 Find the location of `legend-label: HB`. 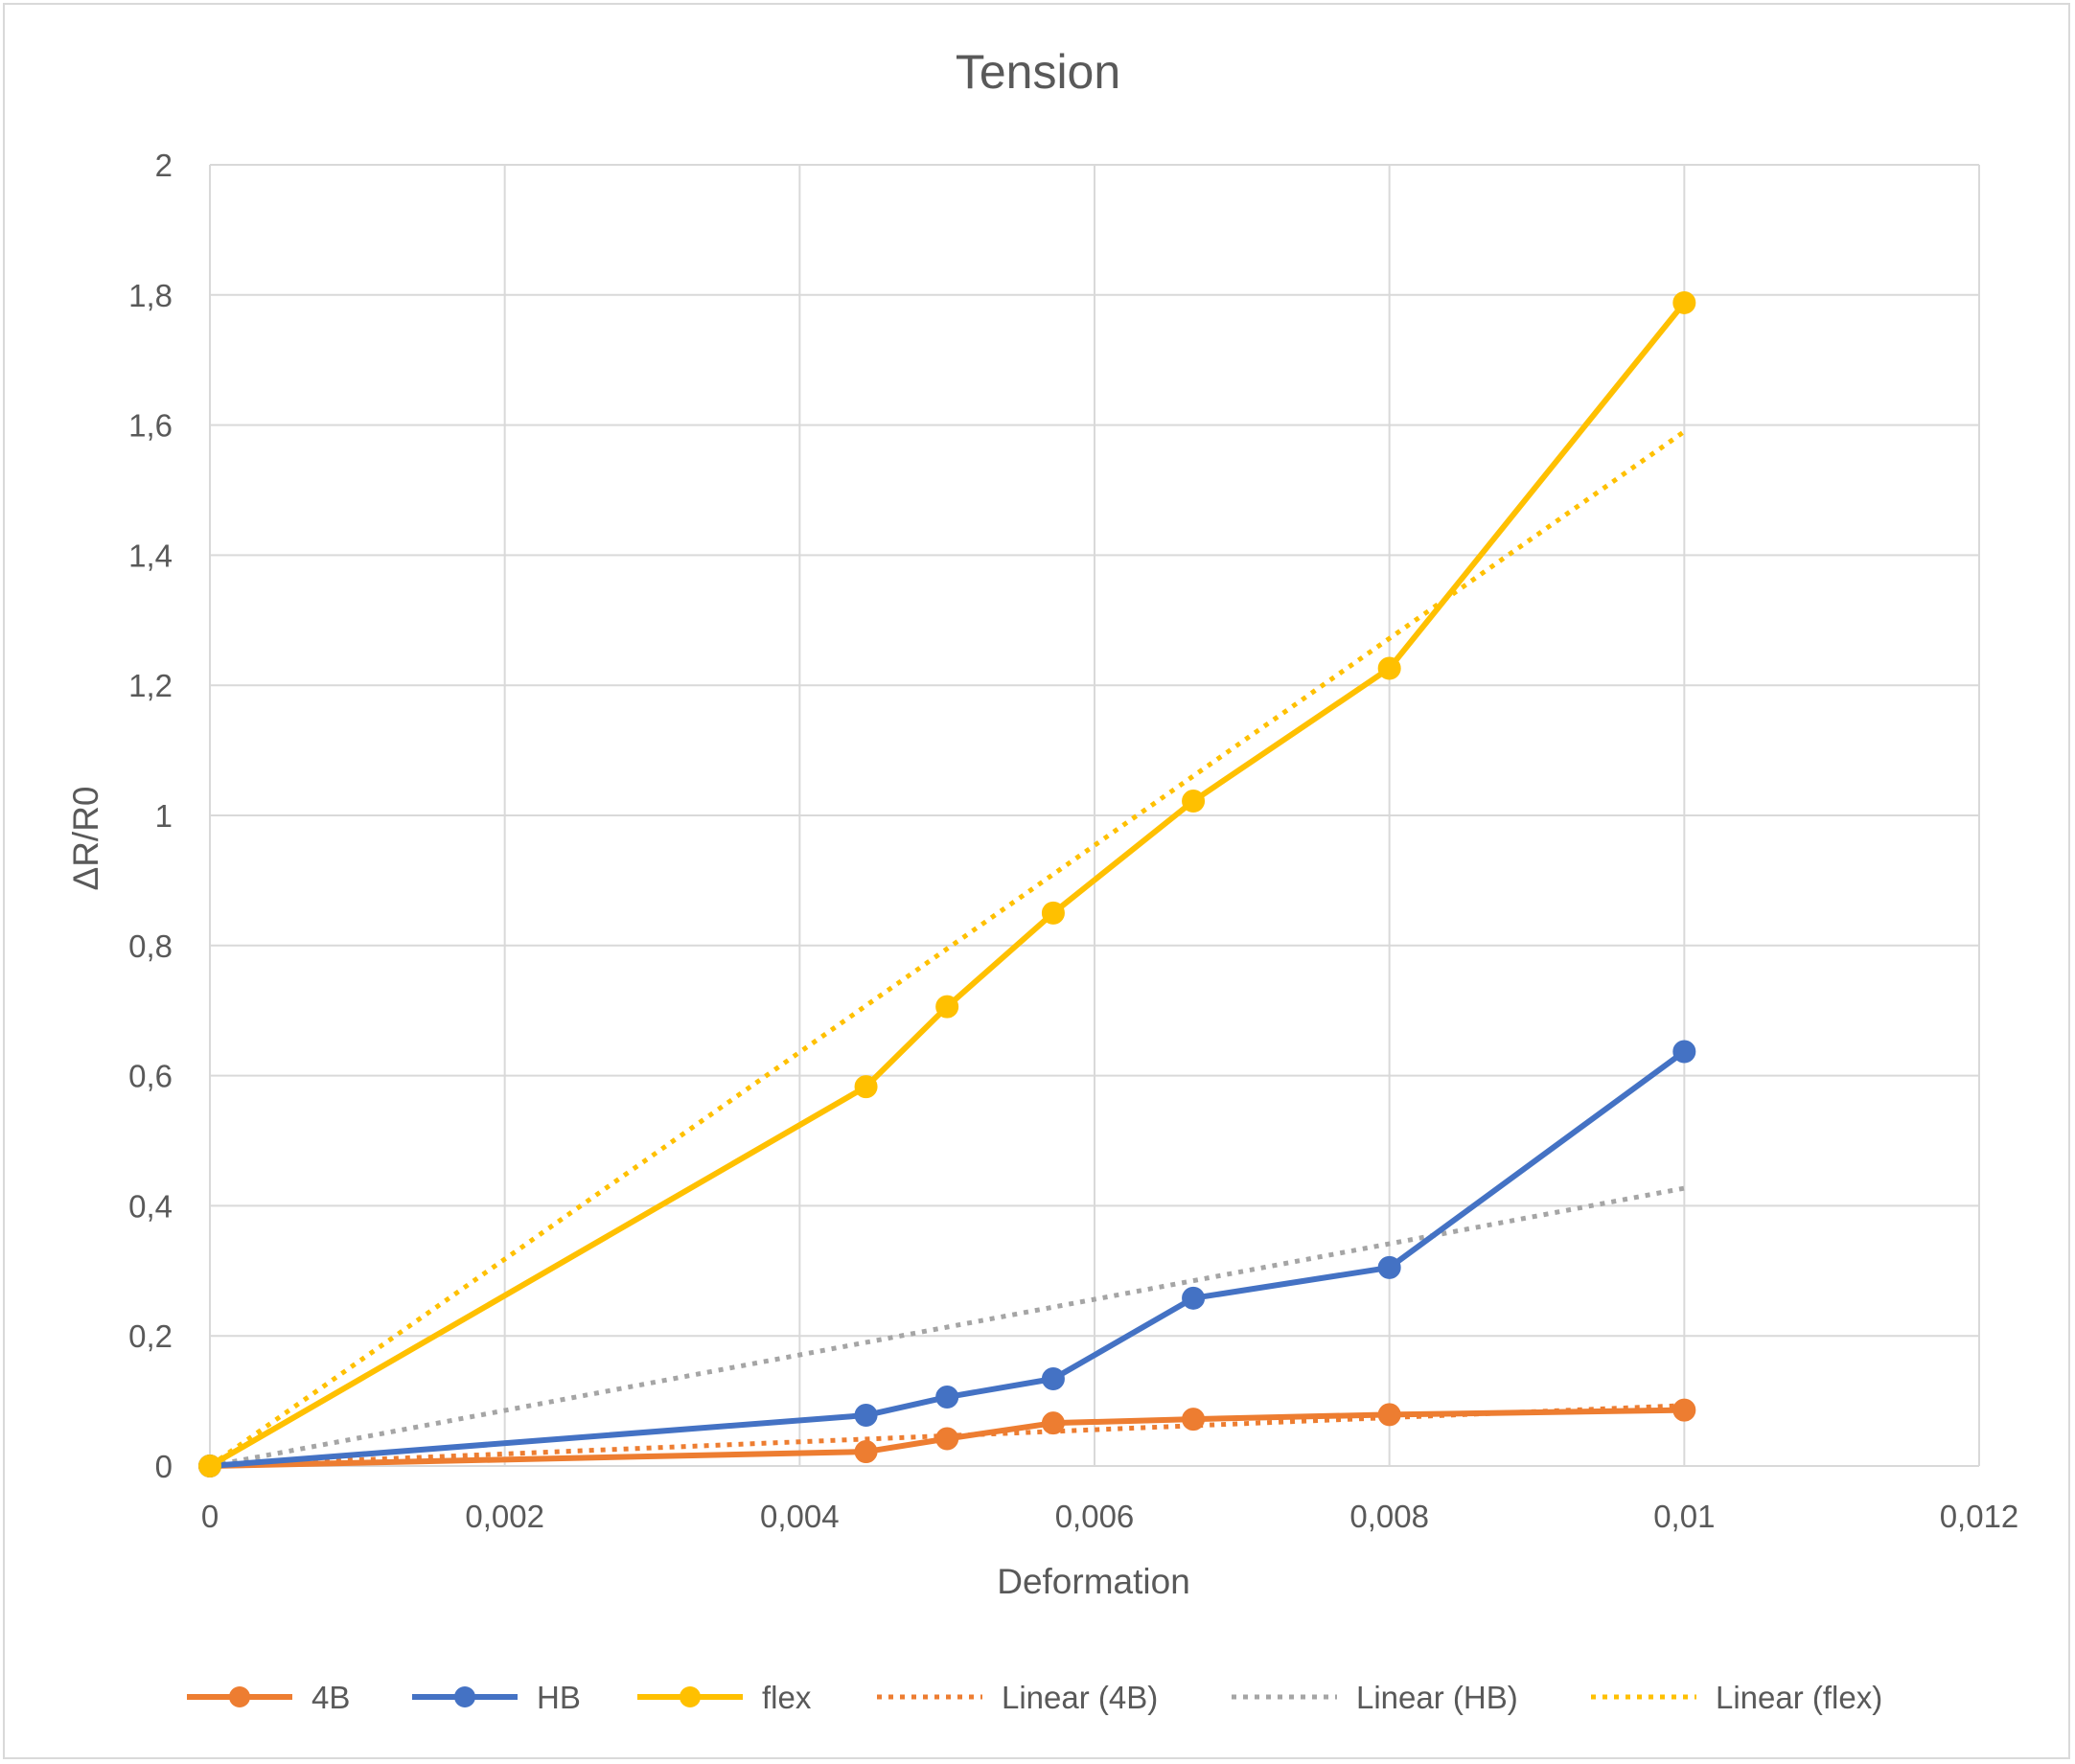

legend-label: HB is located at coordinates (559, 1698).